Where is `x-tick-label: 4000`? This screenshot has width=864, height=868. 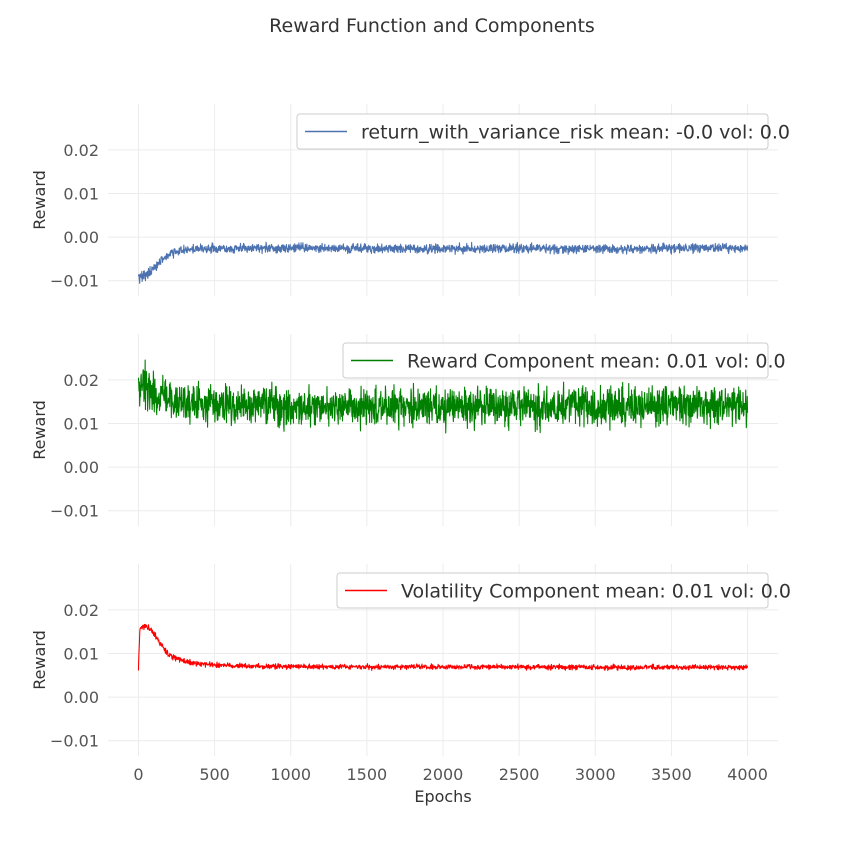 x-tick-label: 4000 is located at coordinates (747, 774).